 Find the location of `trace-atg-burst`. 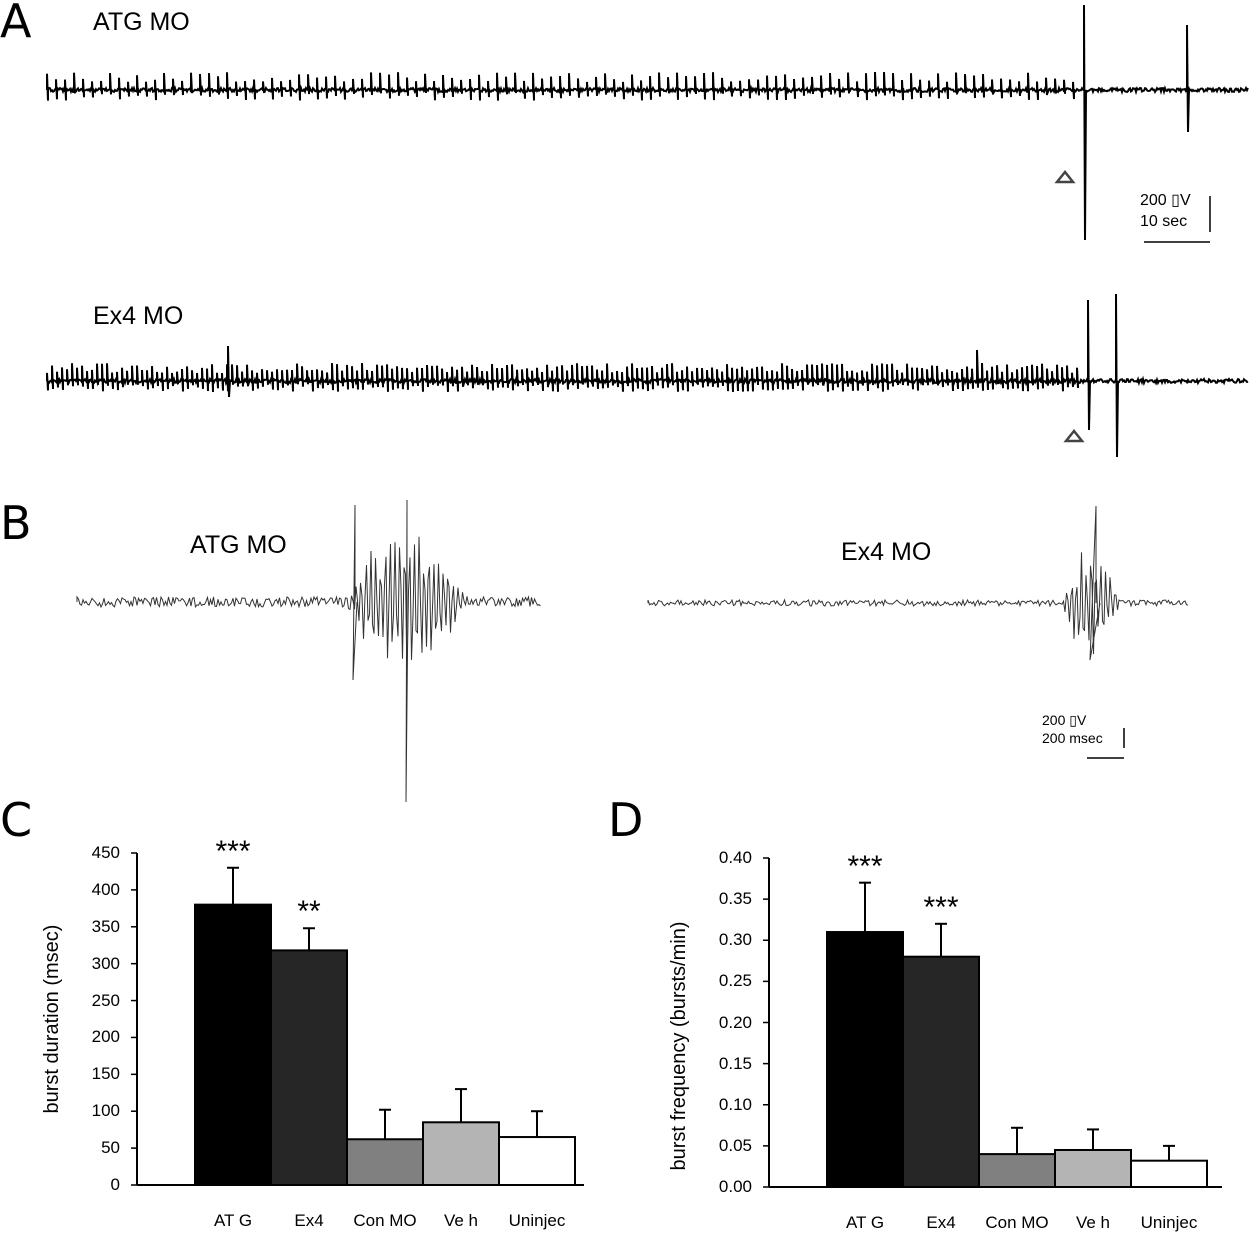

trace-atg-burst is located at coordinates (308, 651).